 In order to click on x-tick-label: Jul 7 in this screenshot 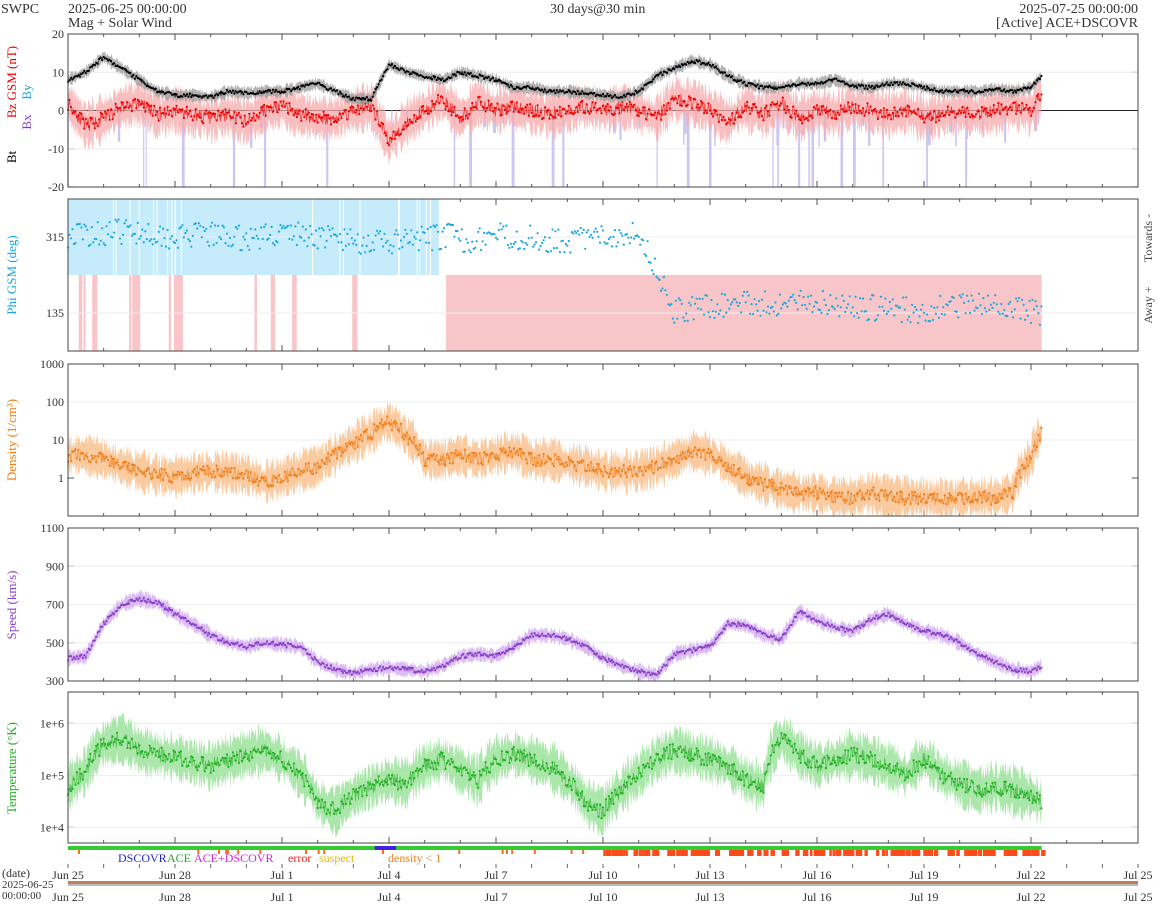, I will do `click(495, 875)`.